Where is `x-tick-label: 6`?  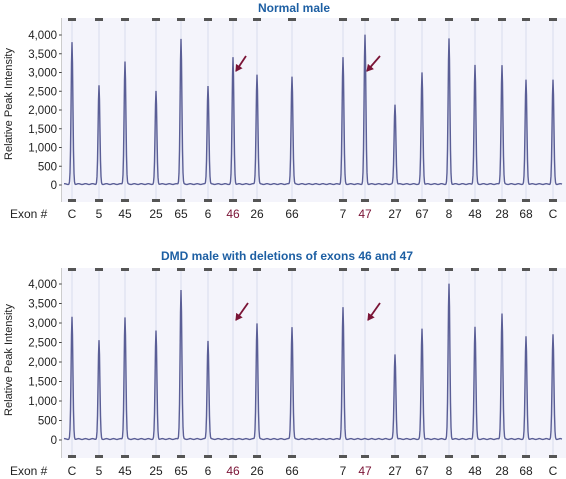
x-tick-label: 6 is located at coordinates (208, 214).